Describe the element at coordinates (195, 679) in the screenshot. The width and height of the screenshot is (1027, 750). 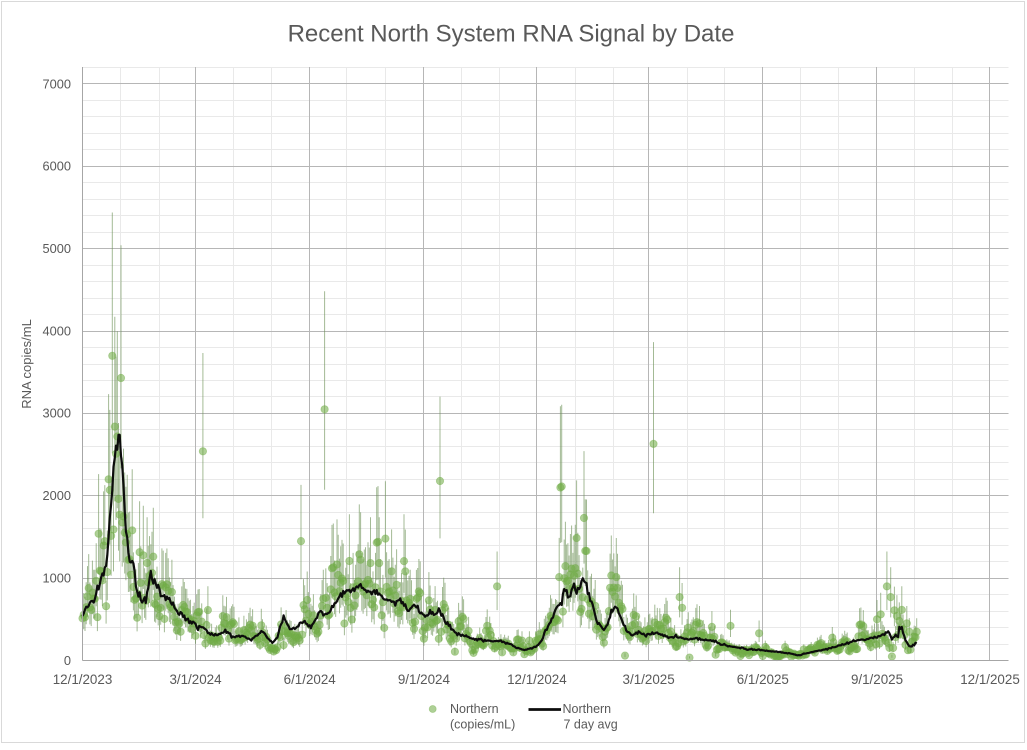
I see `svg-text: 3/1/2024` at that location.